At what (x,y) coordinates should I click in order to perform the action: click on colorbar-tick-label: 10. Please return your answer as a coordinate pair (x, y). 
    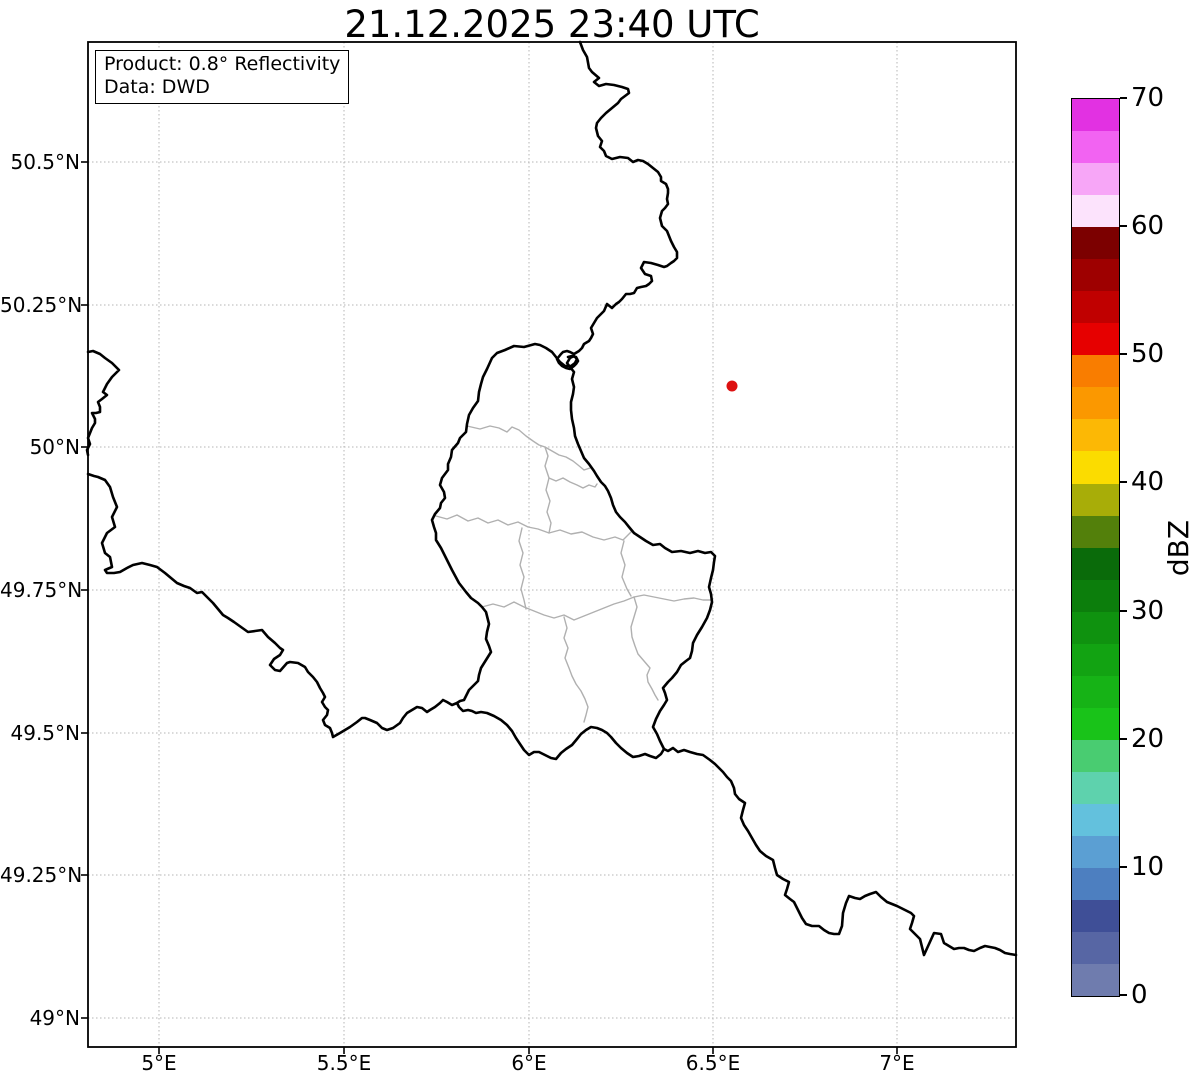
    Looking at the image, I should click on (1148, 867).